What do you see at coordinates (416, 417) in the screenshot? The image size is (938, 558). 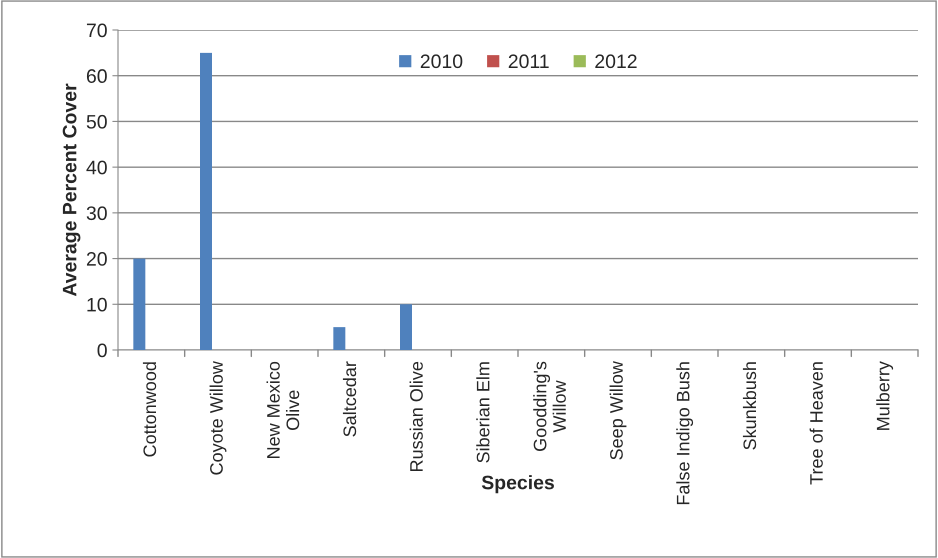 I see `x-tick-label: Russian Olive` at bounding box center [416, 417].